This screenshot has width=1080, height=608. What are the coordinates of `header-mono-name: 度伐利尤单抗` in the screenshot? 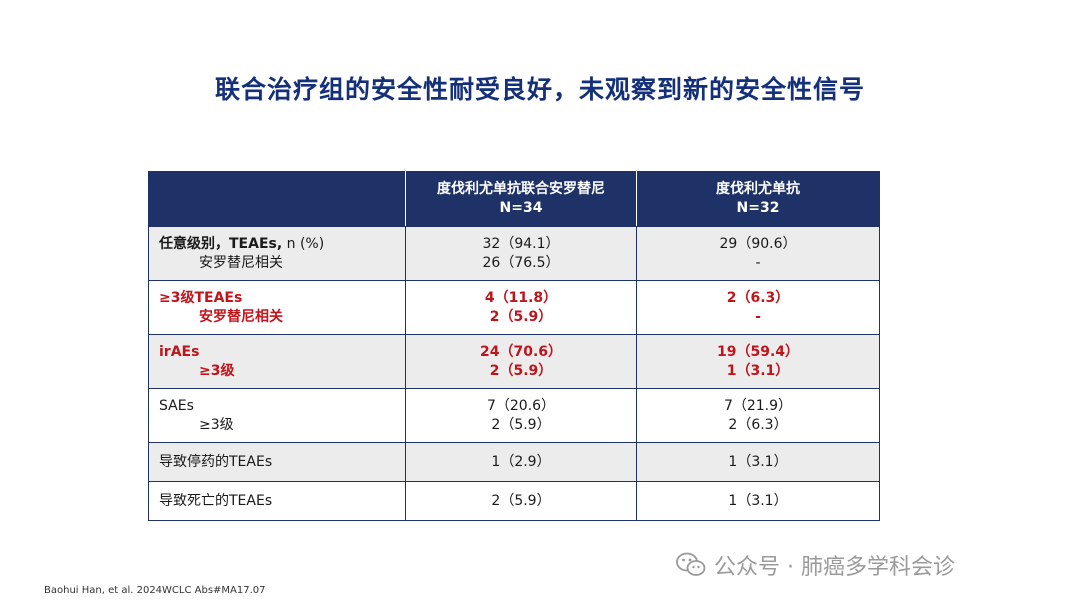 It's located at (758, 189).